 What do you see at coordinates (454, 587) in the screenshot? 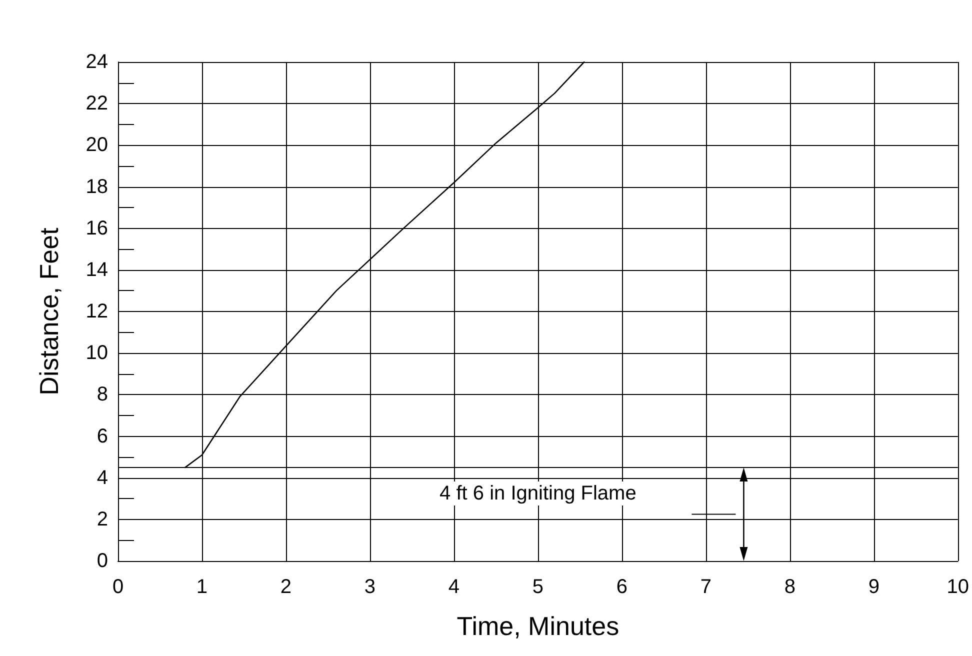
I see `x-tick-label: 4` at bounding box center [454, 587].